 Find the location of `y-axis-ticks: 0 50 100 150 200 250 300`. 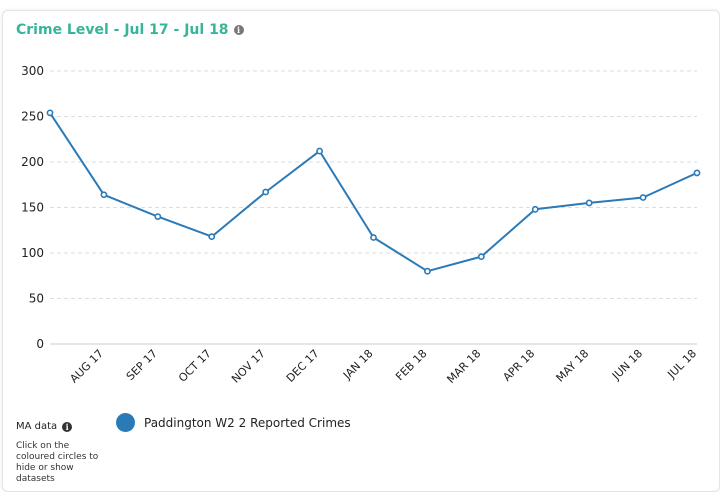

y-axis-ticks: 0 50 100 150 200 250 300 is located at coordinates (32, 207).